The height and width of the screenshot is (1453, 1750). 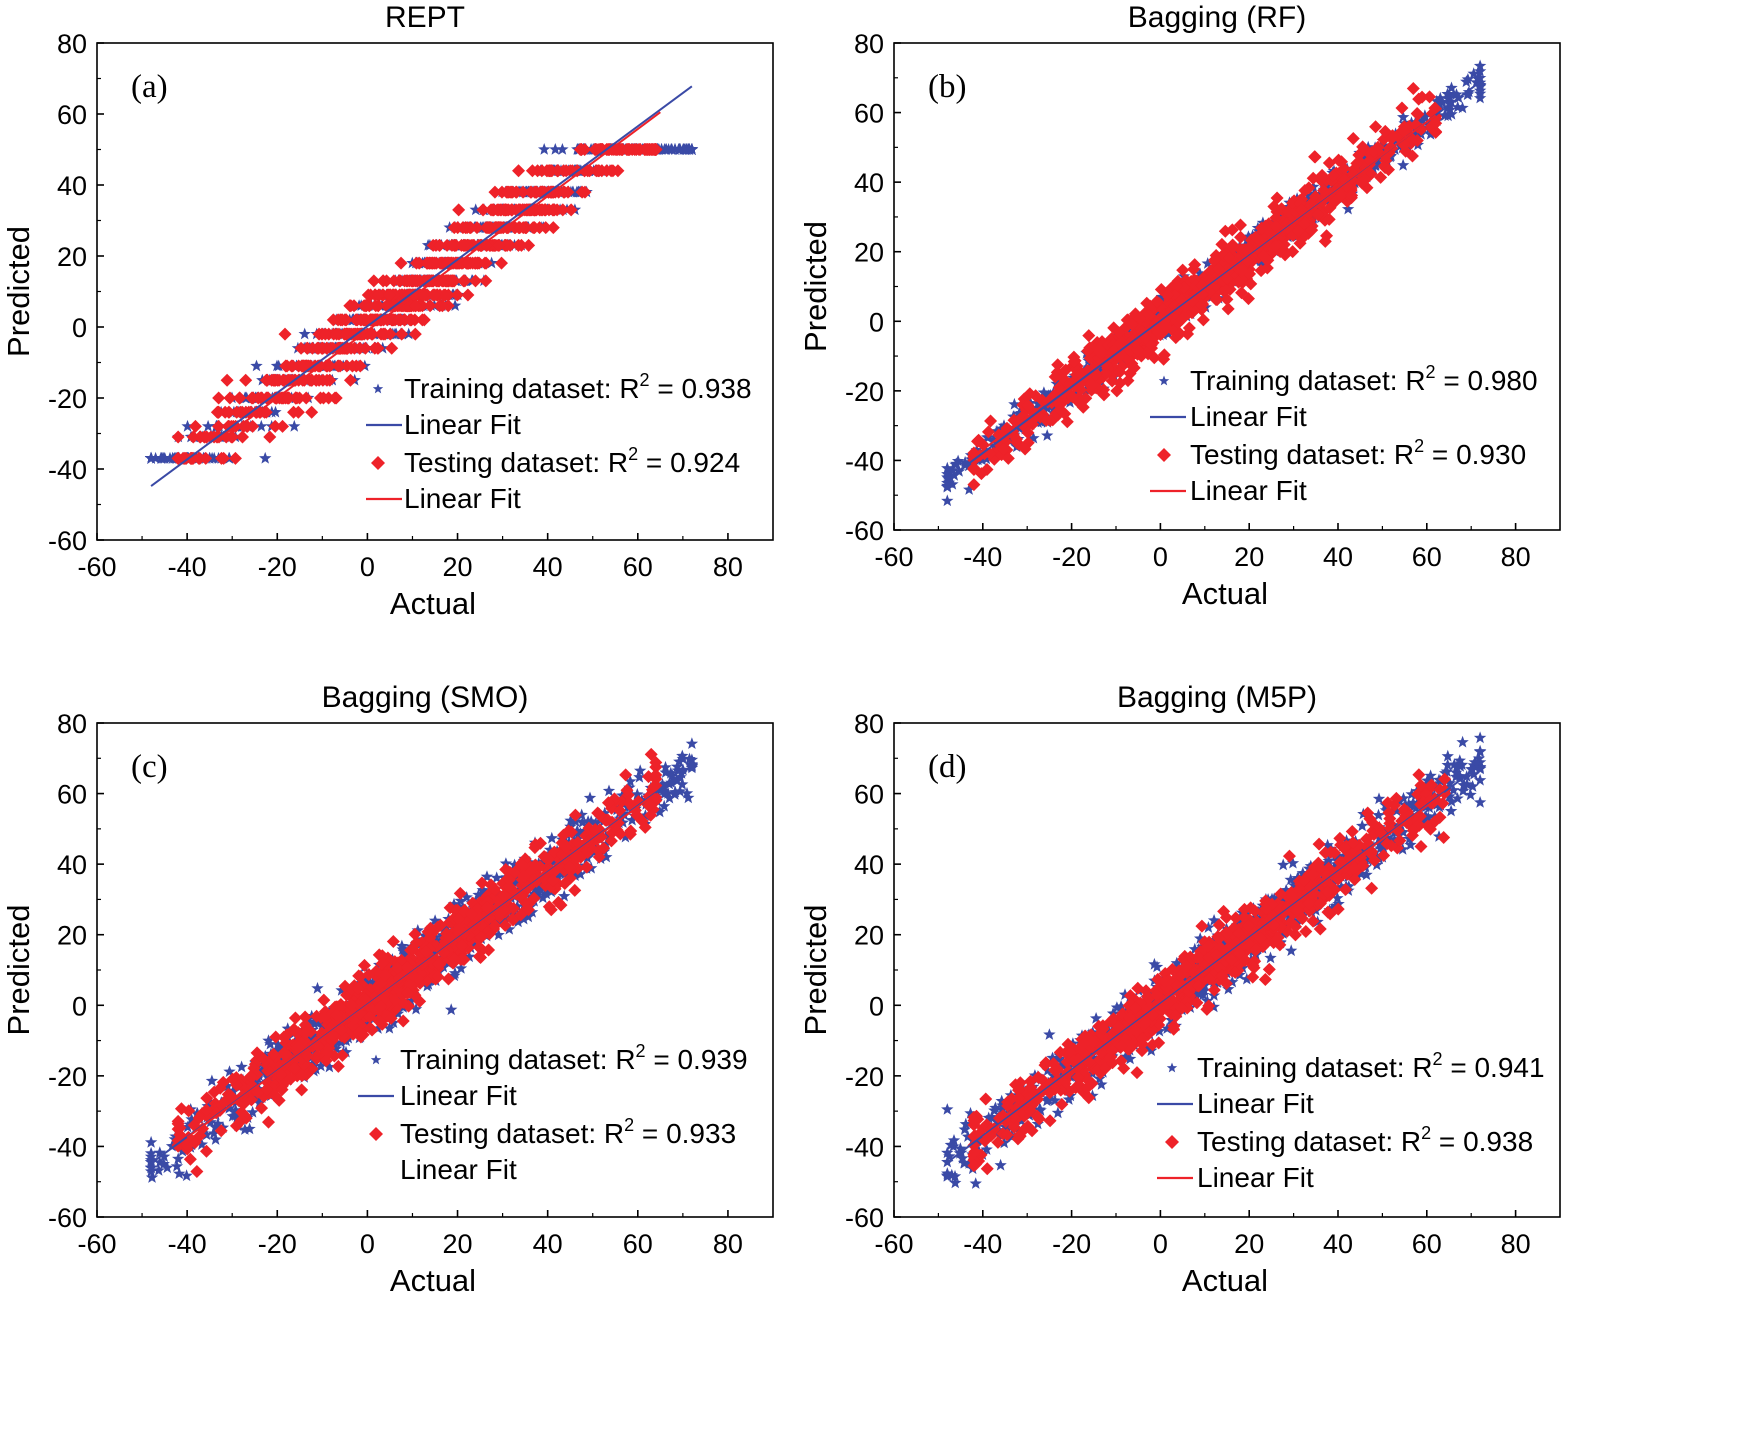 What do you see at coordinates (72, 724) in the screenshot?
I see `y-tick-label: 80` at bounding box center [72, 724].